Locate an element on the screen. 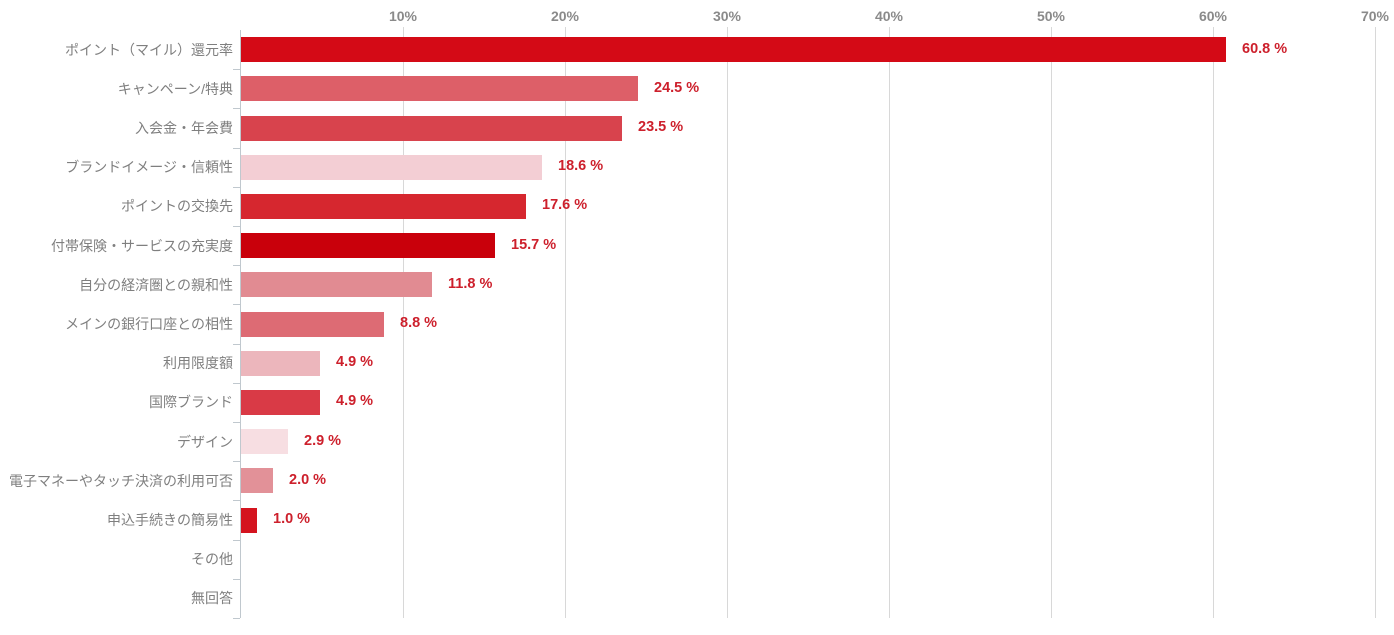  gridline-70% is located at coordinates (1375, 322).